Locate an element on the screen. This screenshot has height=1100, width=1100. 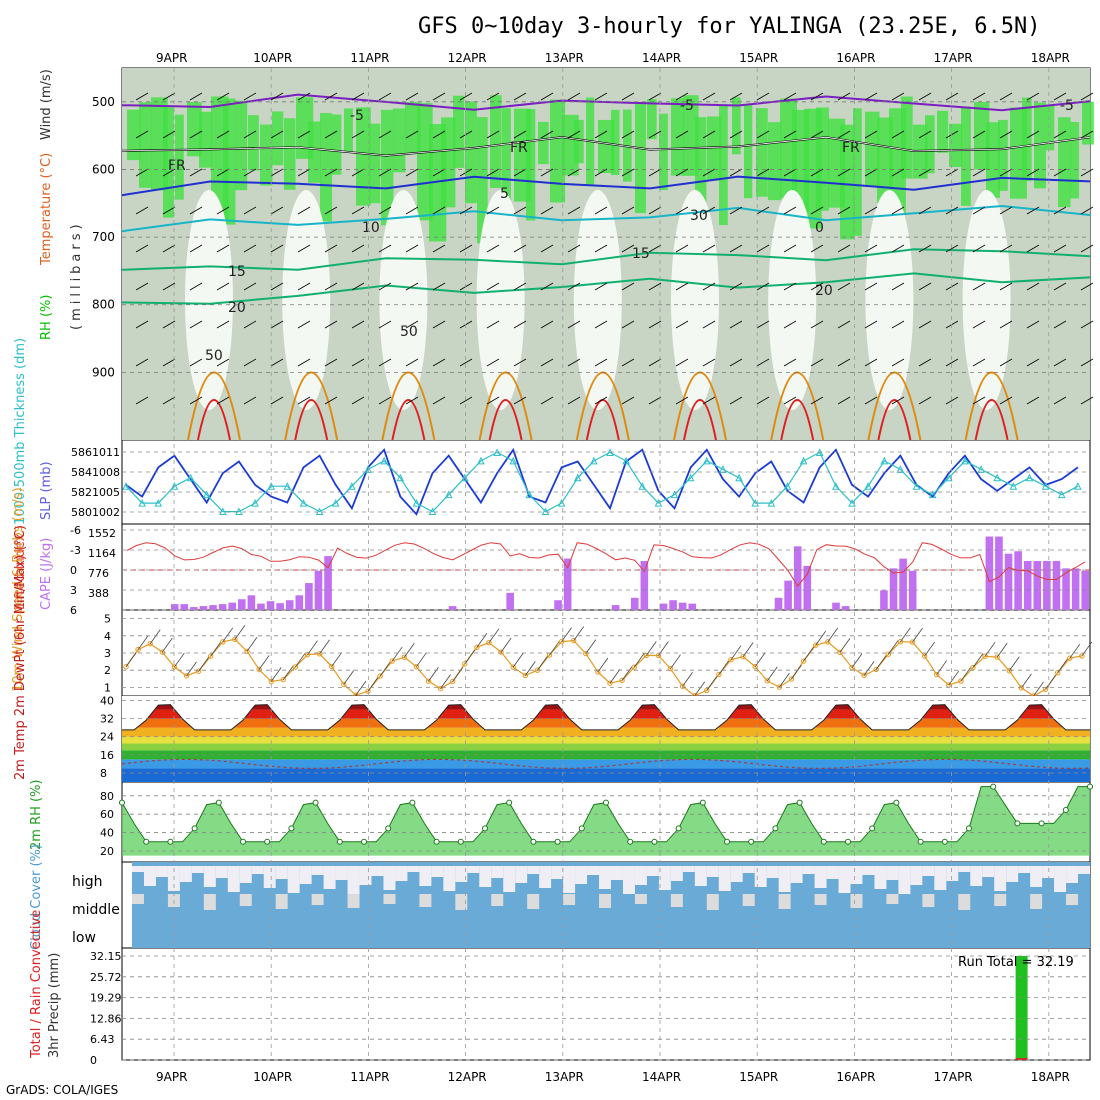
x-tick-label-bottom: 12APR is located at coordinates (467, 1077).